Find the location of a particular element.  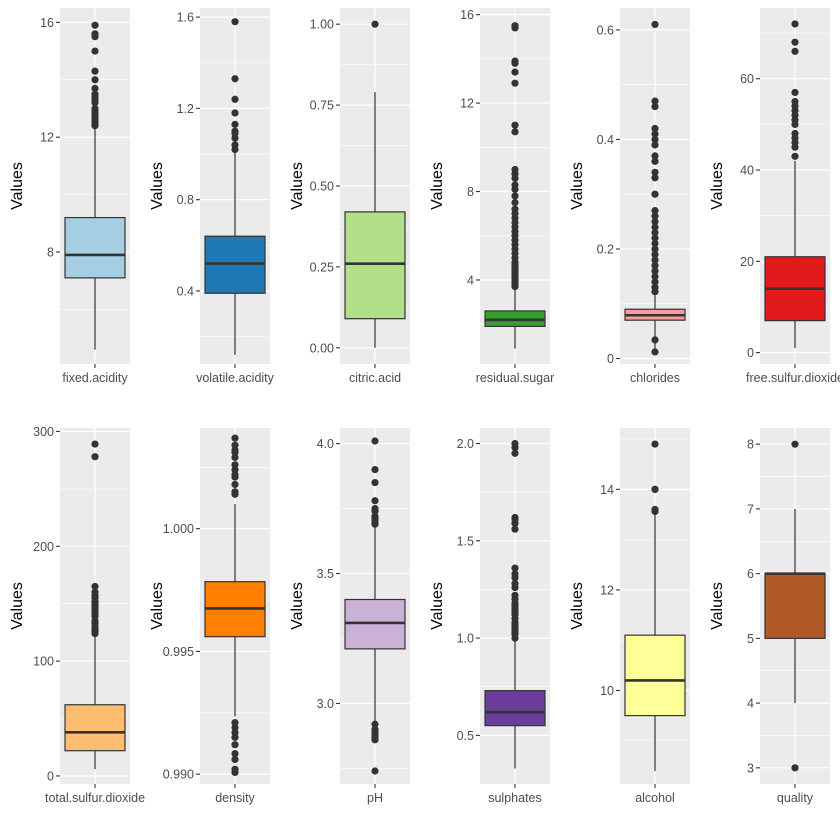

y-tick-label: 0 is located at coordinates (610, 359).